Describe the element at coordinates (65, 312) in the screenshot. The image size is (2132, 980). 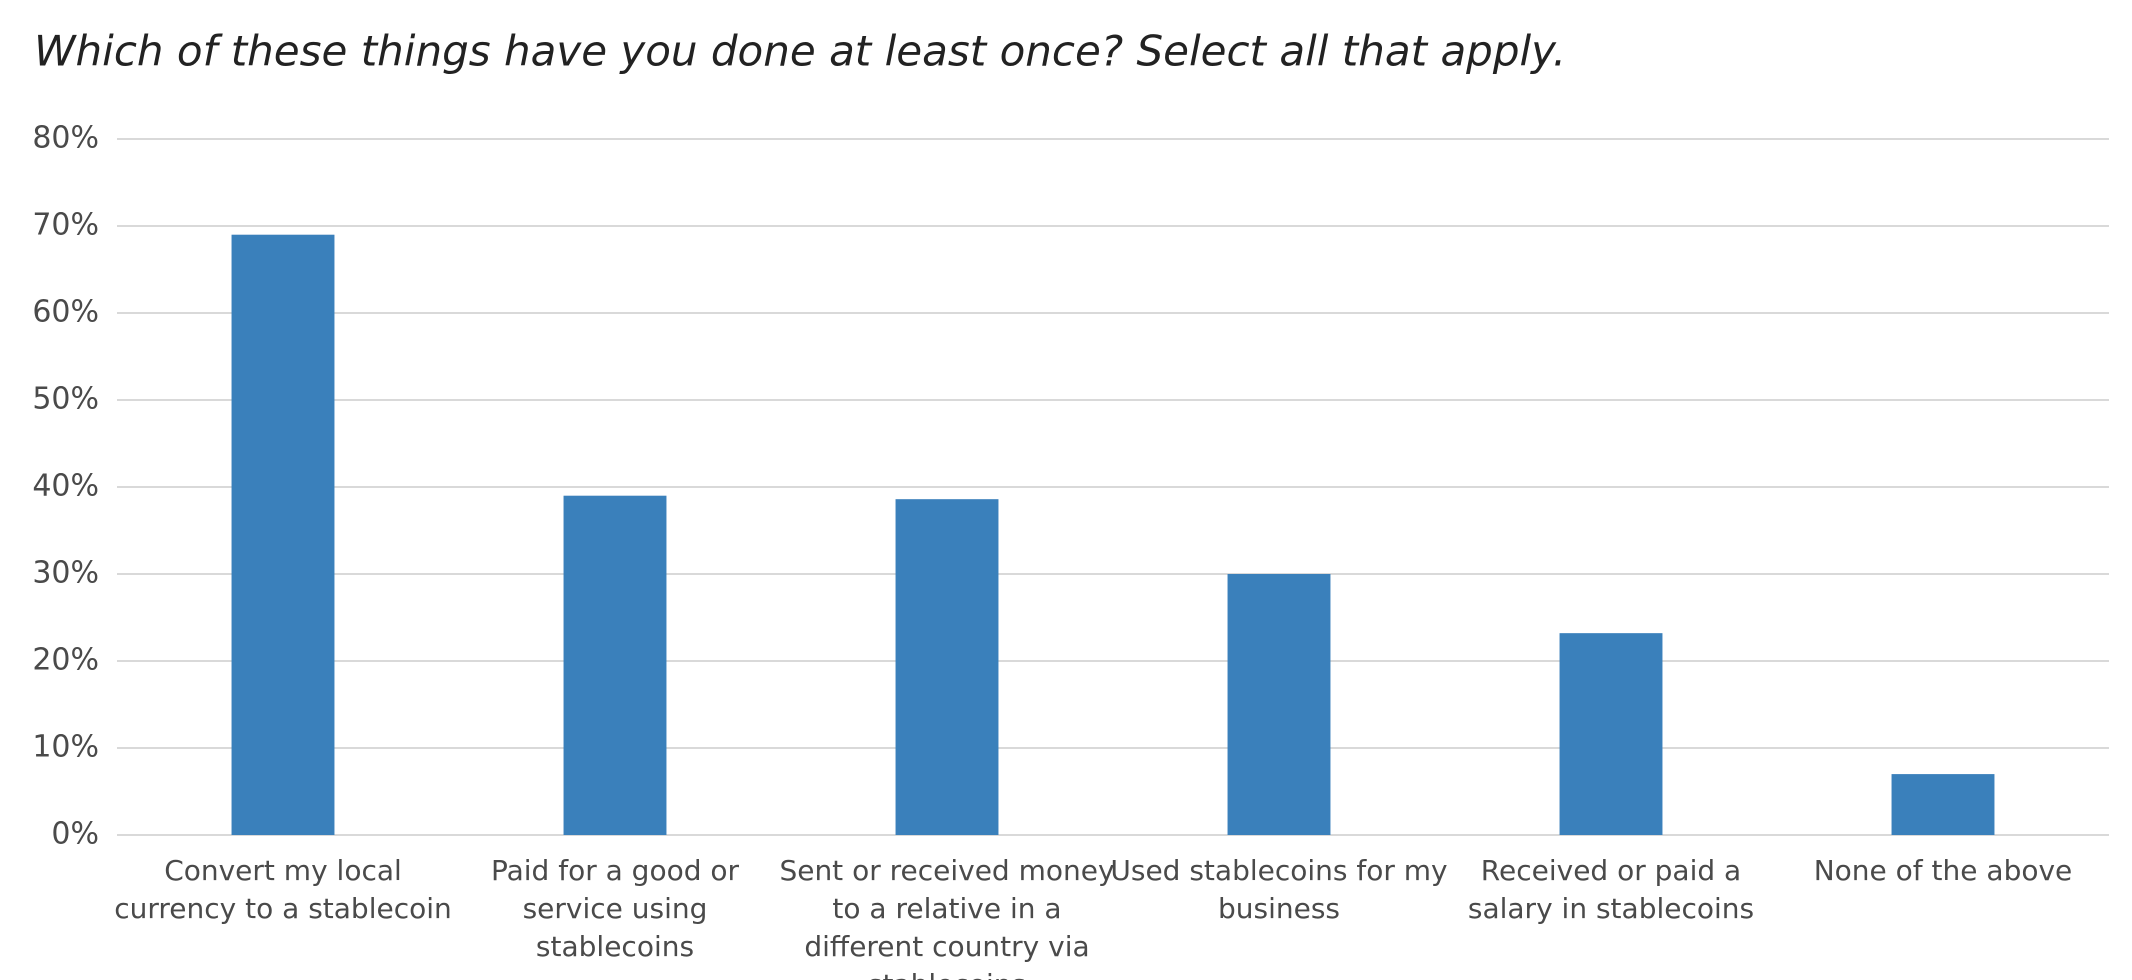
I see `y-tick-label: 60%` at that location.